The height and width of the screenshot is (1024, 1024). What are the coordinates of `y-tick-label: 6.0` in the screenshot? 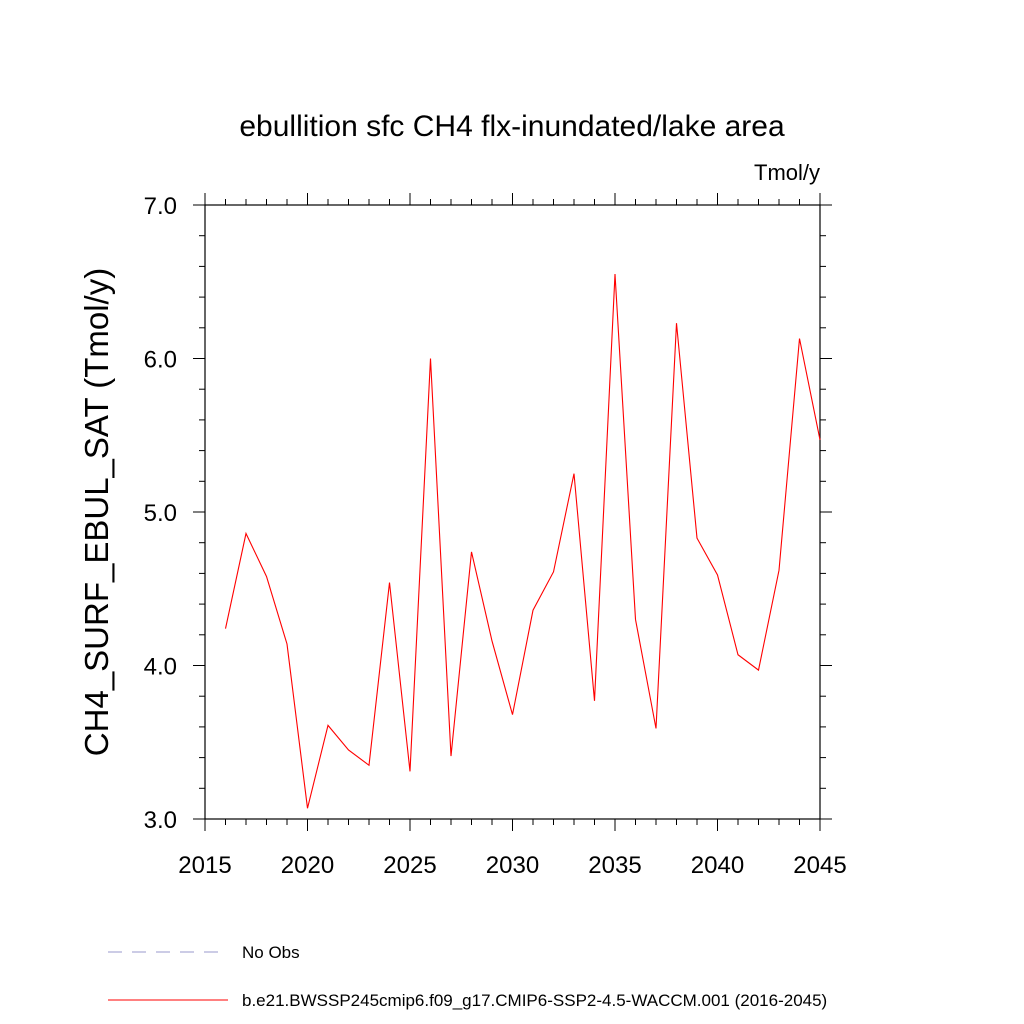 It's located at (160, 360).